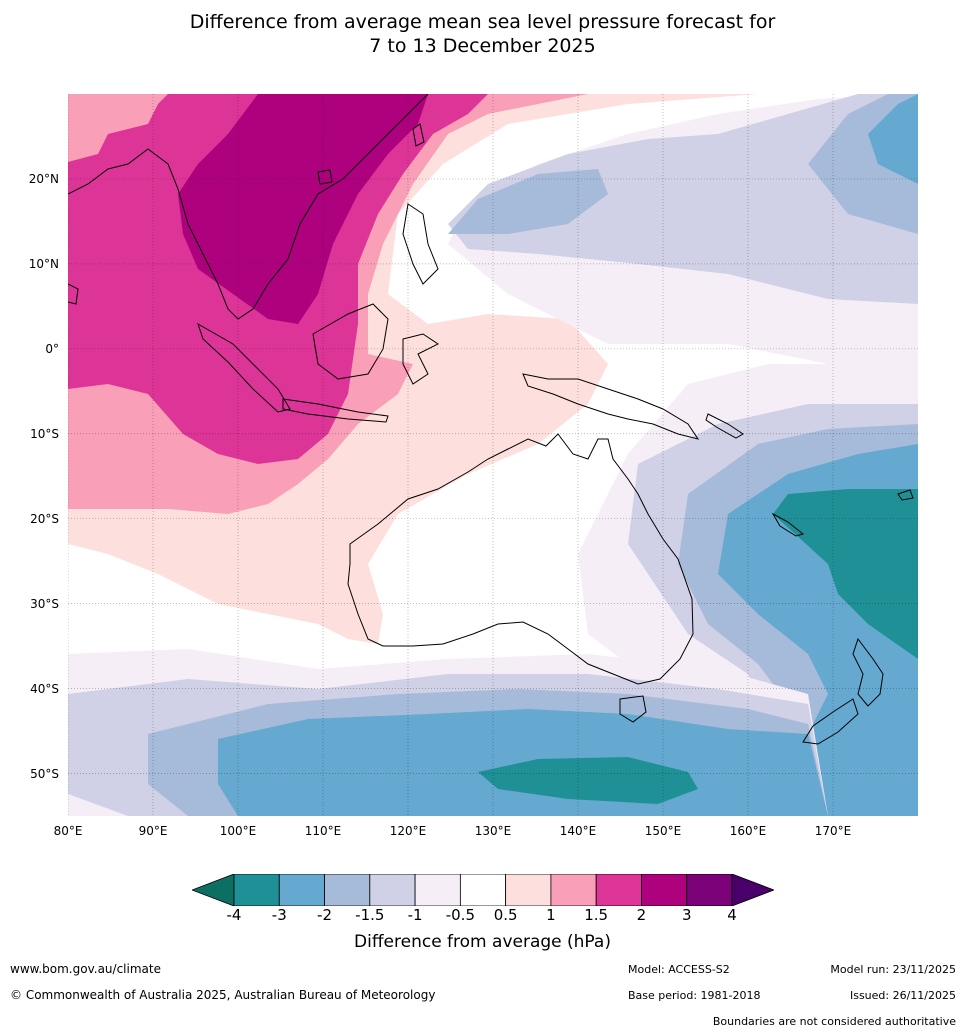 The height and width of the screenshot is (1035, 965). I want to click on australia-coastline, so click(520, 559).